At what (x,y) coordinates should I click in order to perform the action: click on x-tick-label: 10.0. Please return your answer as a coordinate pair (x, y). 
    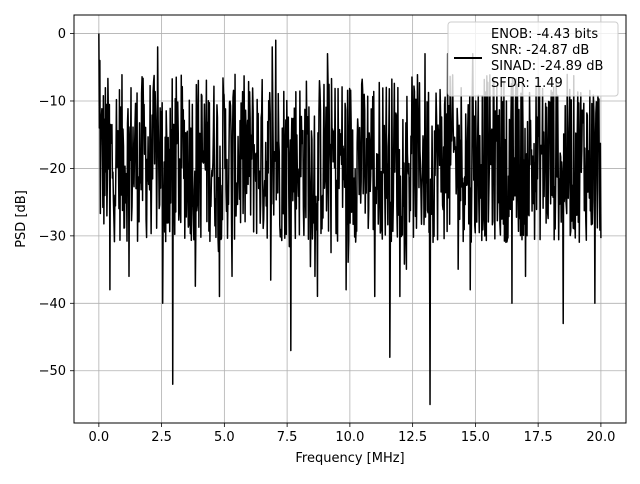
    Looking at the image, I should click on (349, 437).